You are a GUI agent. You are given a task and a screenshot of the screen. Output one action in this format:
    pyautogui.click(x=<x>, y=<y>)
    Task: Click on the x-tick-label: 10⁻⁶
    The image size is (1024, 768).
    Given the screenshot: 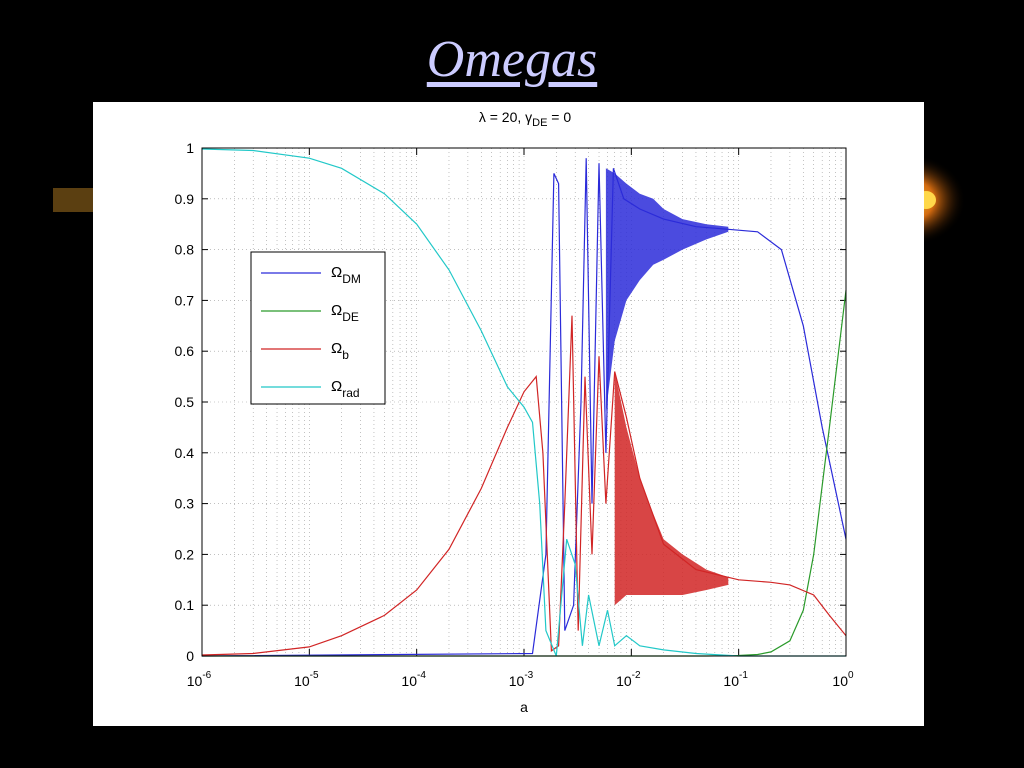 What is the action you would take?
    pyautogui.click(x=199, y=679)
    